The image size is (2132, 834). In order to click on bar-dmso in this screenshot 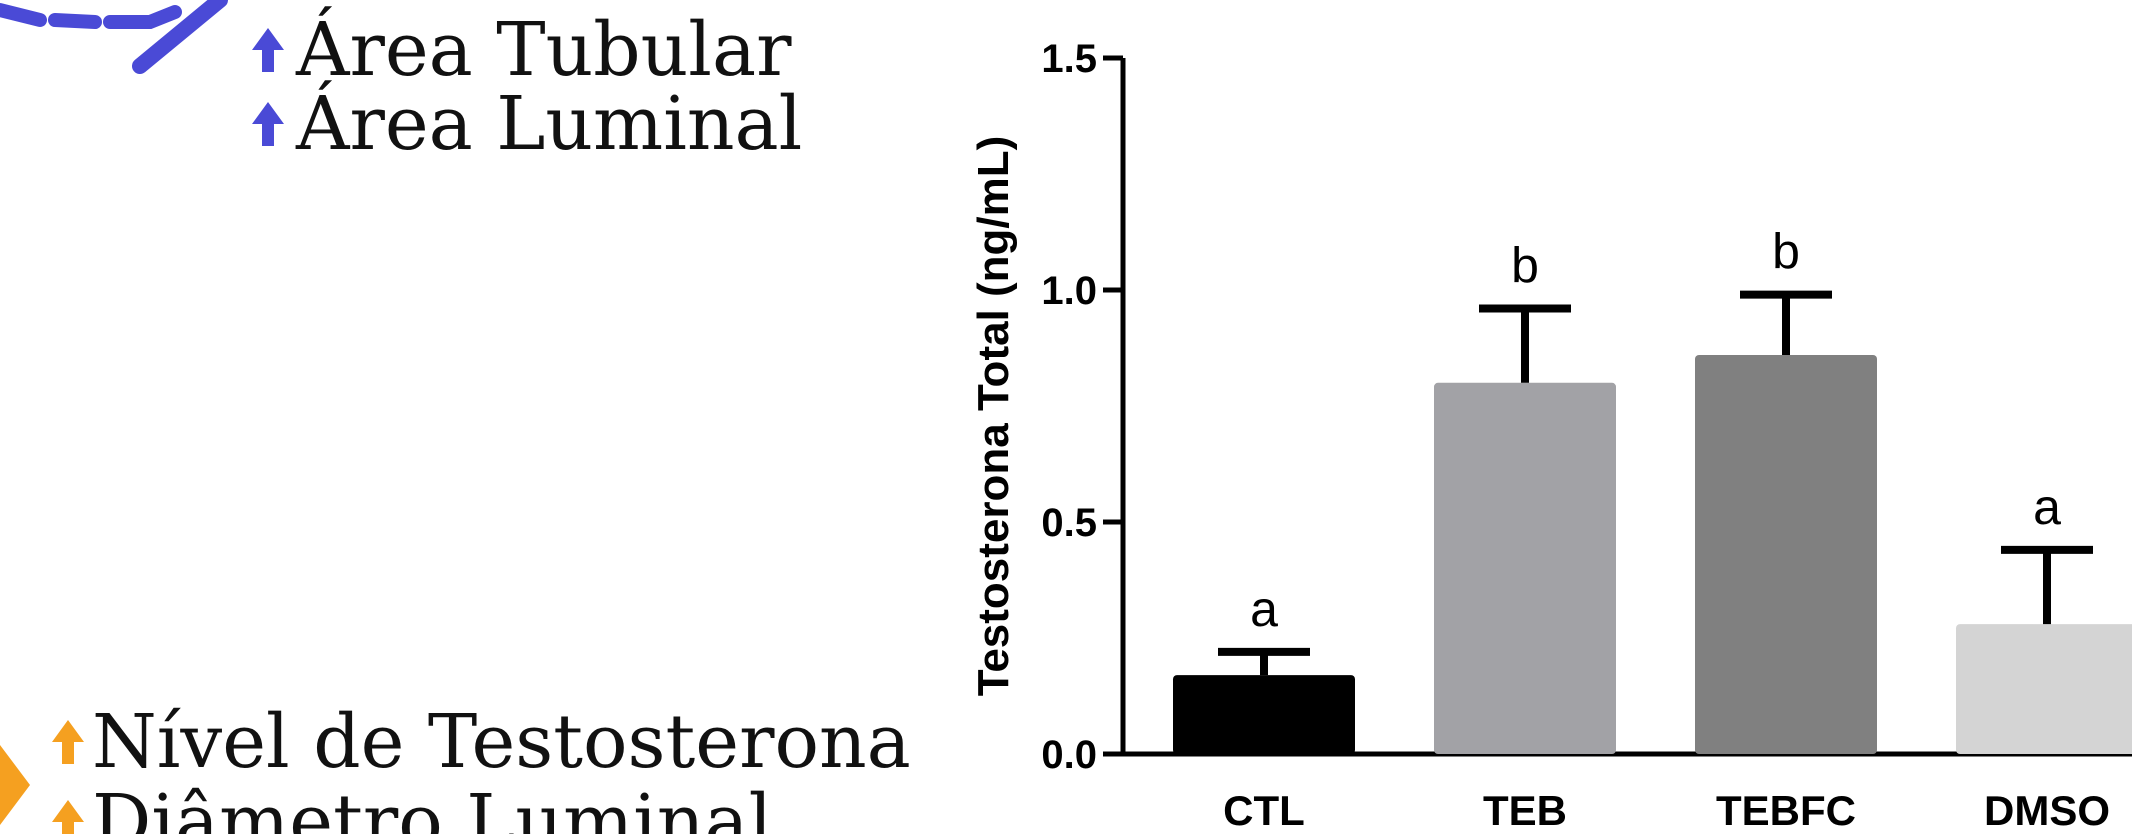, I will do `click(2044, 689)`.